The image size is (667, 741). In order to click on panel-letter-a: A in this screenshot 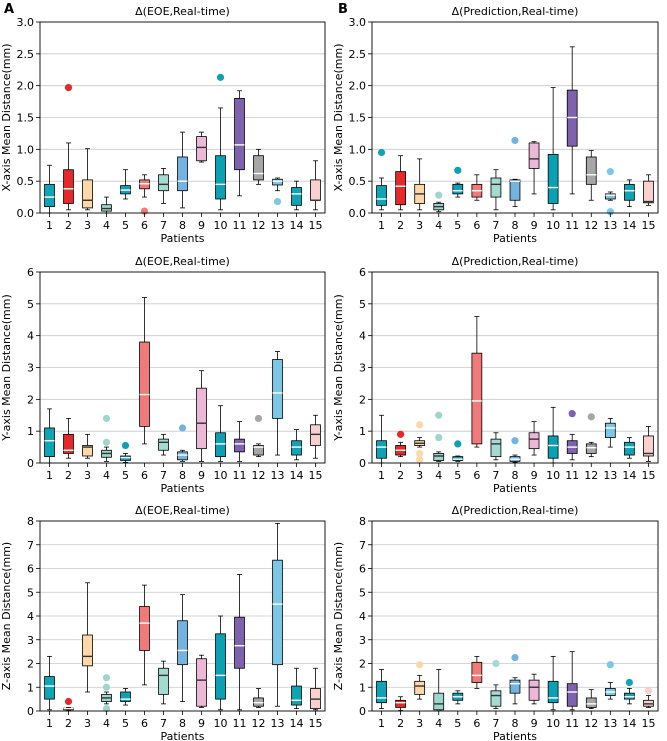, I will do `click(9, 9)`.